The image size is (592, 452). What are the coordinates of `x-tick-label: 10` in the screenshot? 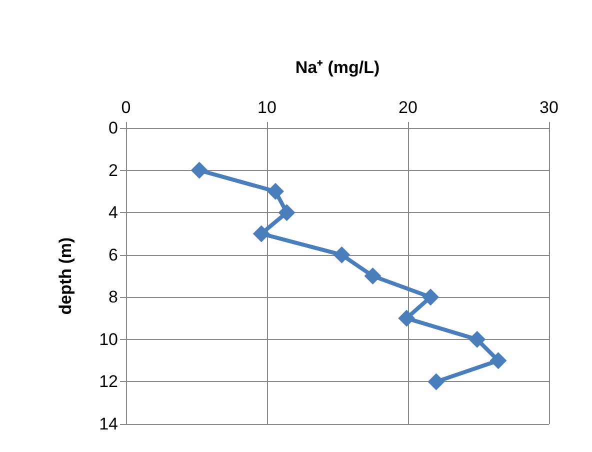 It's located at (267, 107).